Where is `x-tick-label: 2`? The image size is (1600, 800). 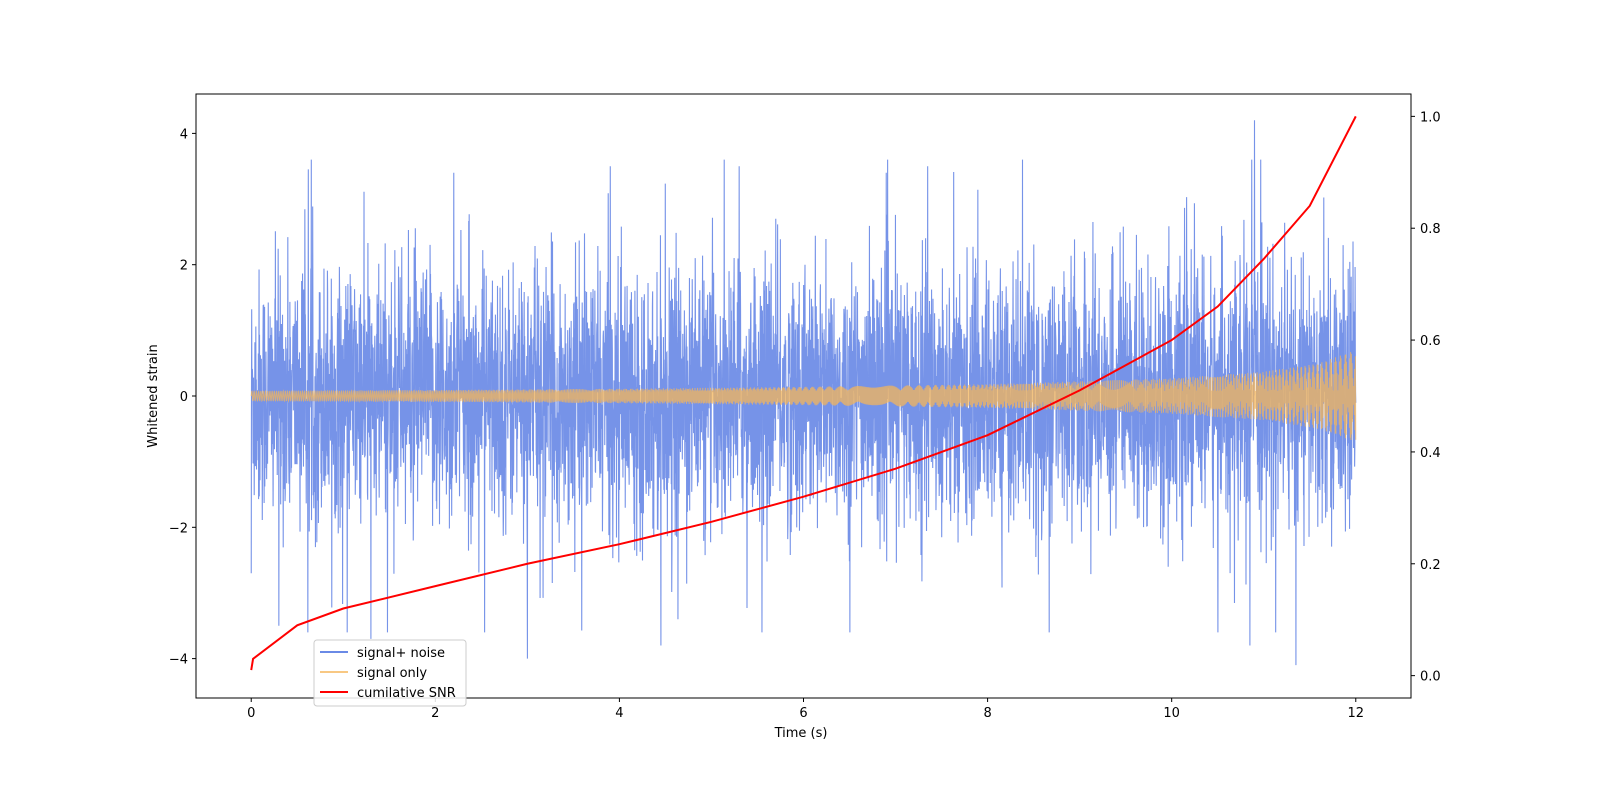
x-tick-label: 2 is located at coordinates (435, 713).